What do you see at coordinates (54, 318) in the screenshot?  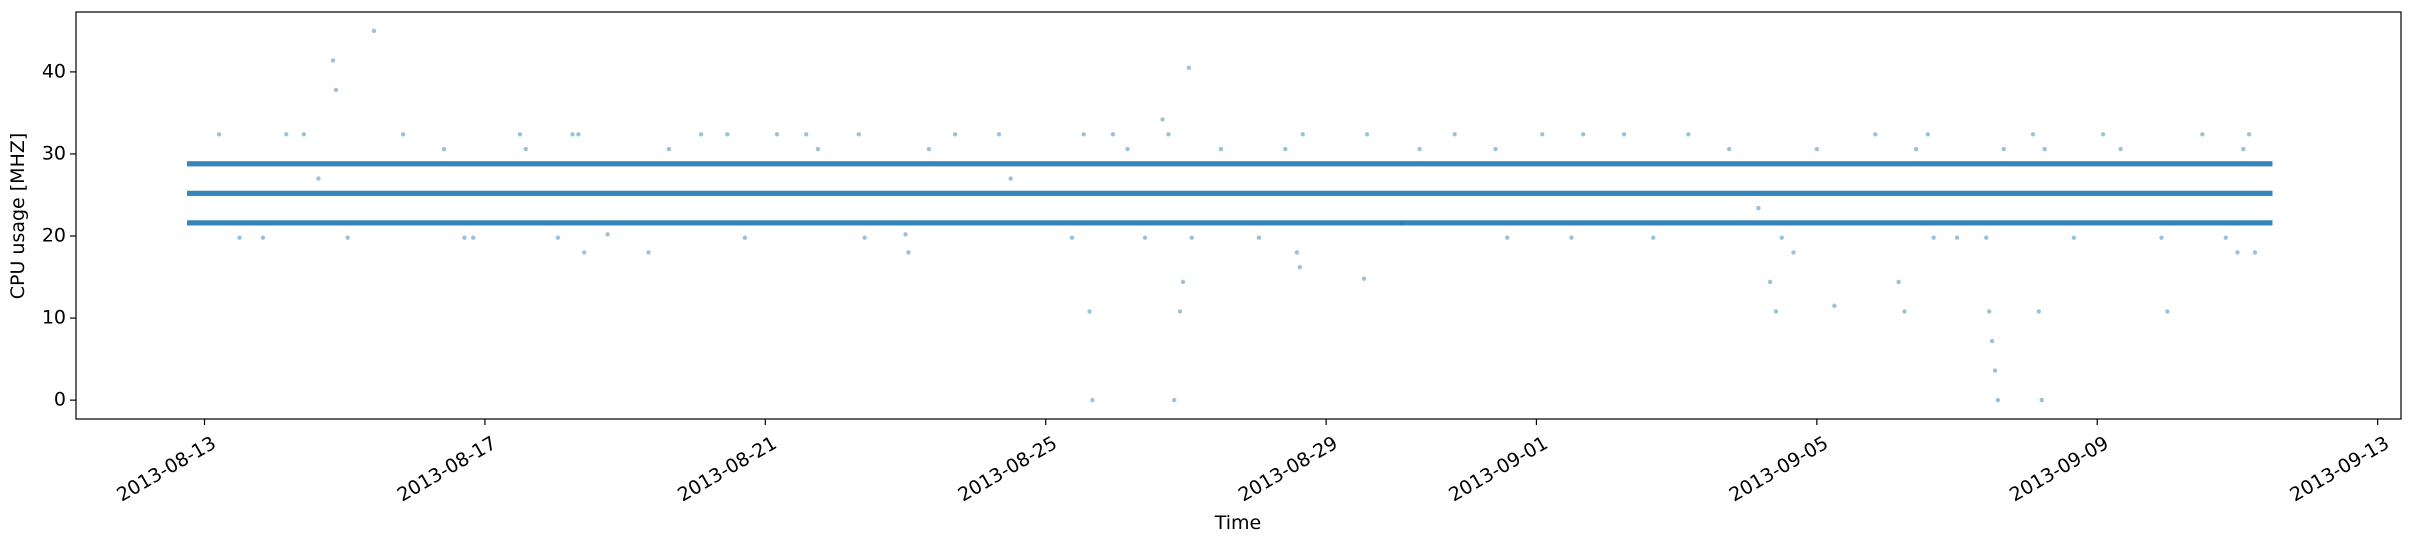 I see `y-tick-label: 10` at bounding box center [54, 318].